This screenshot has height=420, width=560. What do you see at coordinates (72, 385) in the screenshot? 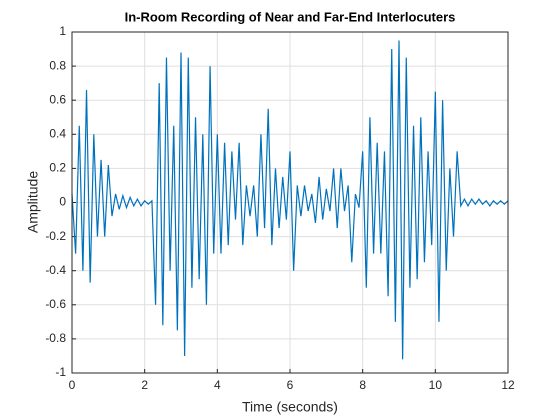
I see `x-tick-label: 0` at bounding box center [72, 385].